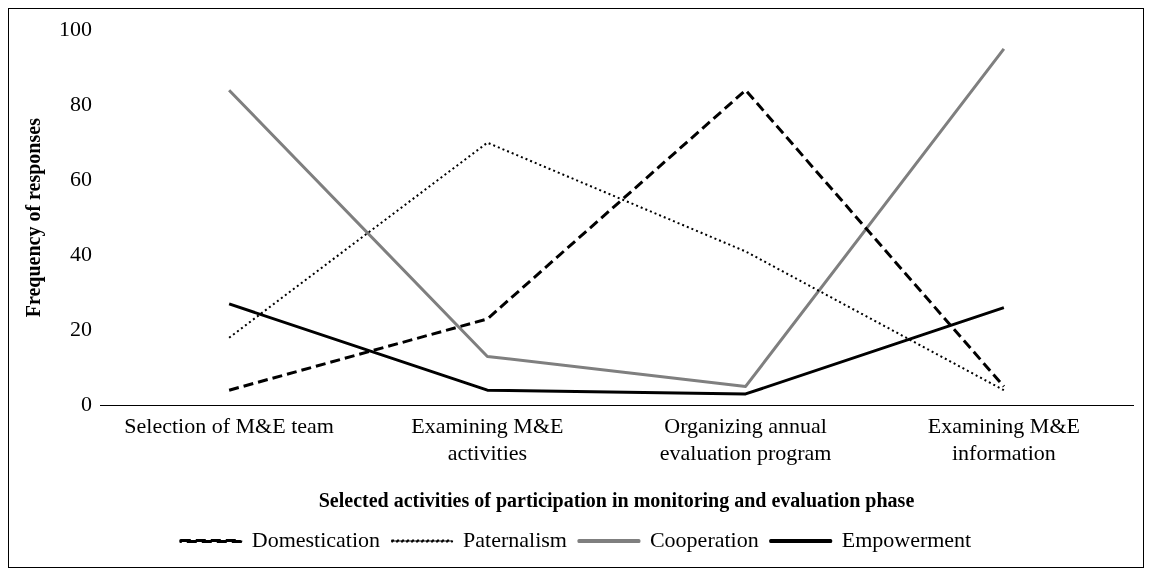 The image size is (1152, 576). Describe the element at coordinates (487, 439) in the screenshot. I see `x-tick-label: Examining M&E activities` at that location.